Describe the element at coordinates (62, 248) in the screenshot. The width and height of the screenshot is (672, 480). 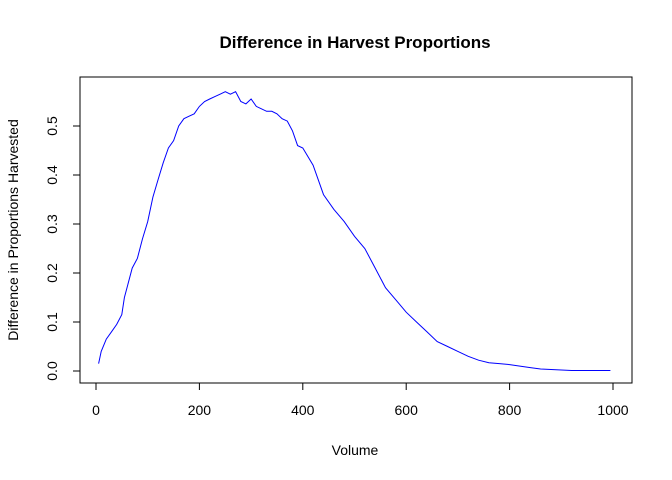
I see `y-axis: 0.0 0.1 0.2 0.3 0.4 0.5` at that location.